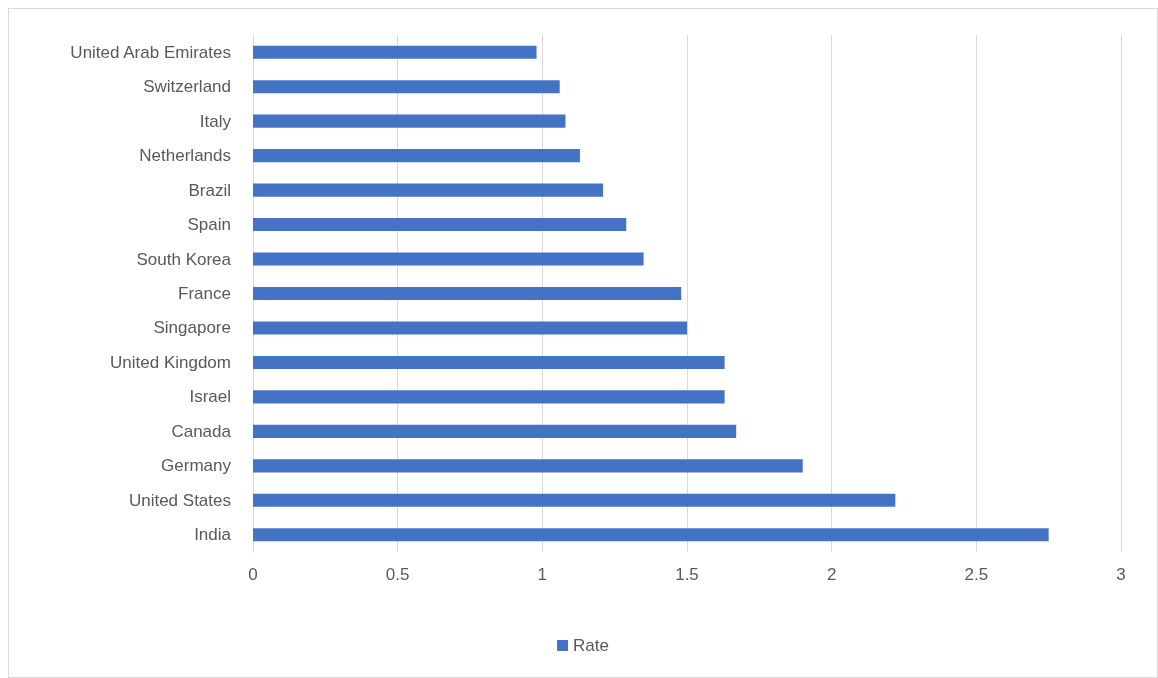 The image size is (1158, 678). Describe the element at coordinates (213, 535) in the screenshot. I see `y-tick-label: India` at that location.